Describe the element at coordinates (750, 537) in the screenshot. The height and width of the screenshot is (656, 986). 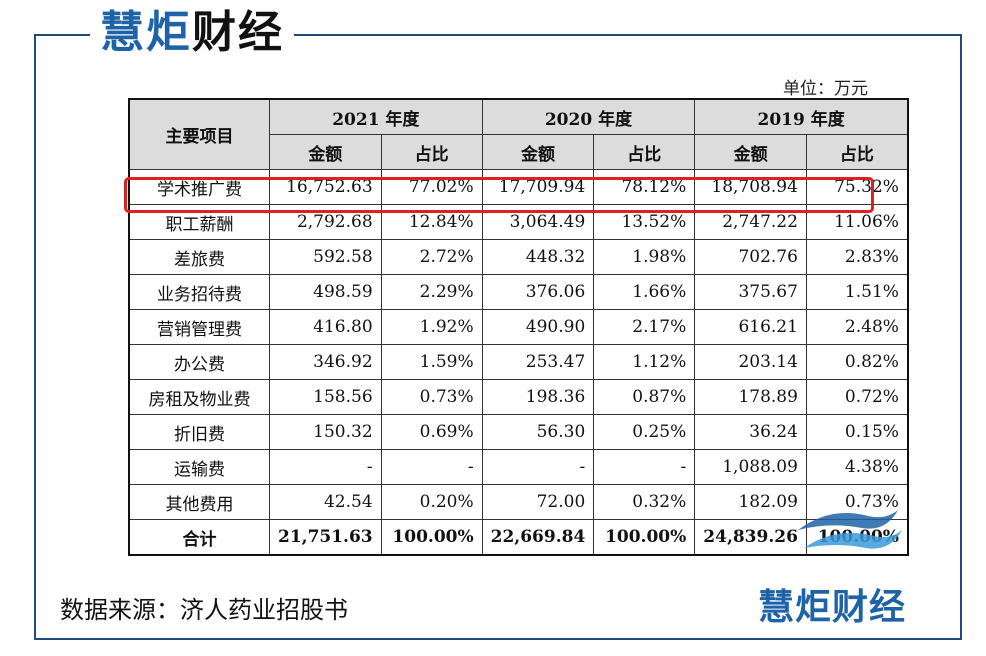
I see `total-cell: 24,839.26` at that location.